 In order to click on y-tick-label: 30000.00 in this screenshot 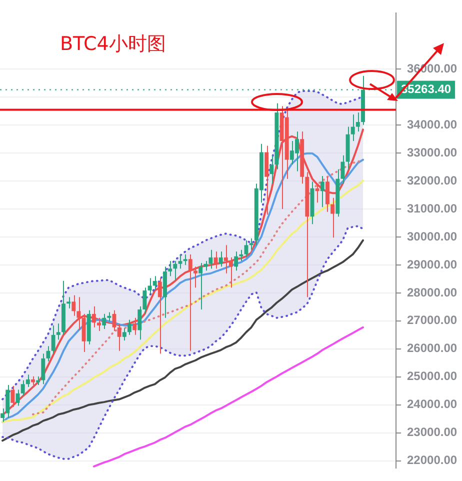, I will do `click(432, 236)`.